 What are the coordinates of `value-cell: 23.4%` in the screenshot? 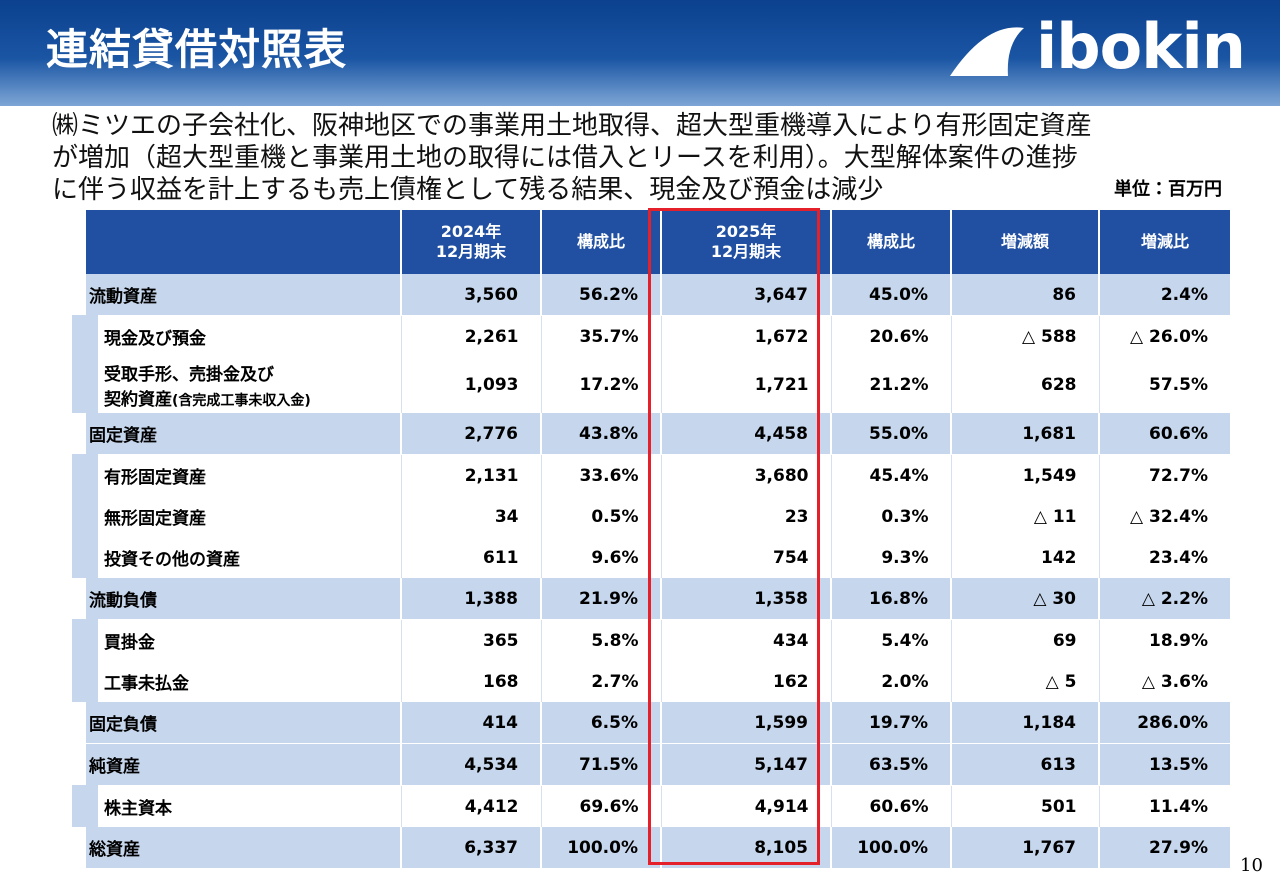 It's located at (1164, 557).